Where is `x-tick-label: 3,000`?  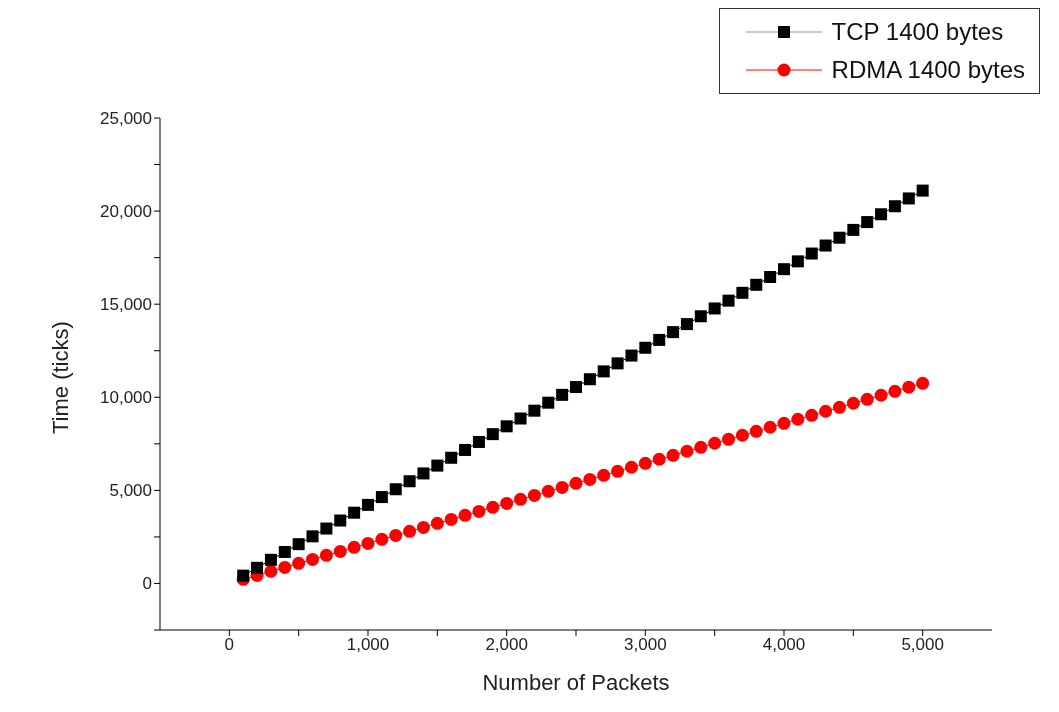
x-tick-label: 3,000 is located at coordinates (645, 645).